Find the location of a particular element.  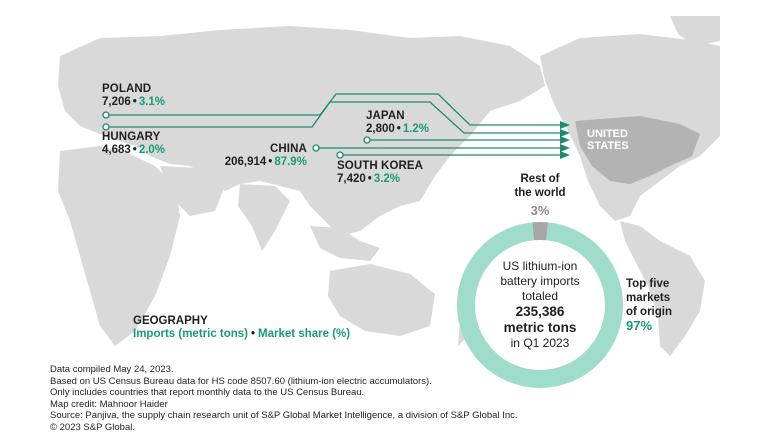

rest-label-line1: Rest of is located at coordinates (540, 179).